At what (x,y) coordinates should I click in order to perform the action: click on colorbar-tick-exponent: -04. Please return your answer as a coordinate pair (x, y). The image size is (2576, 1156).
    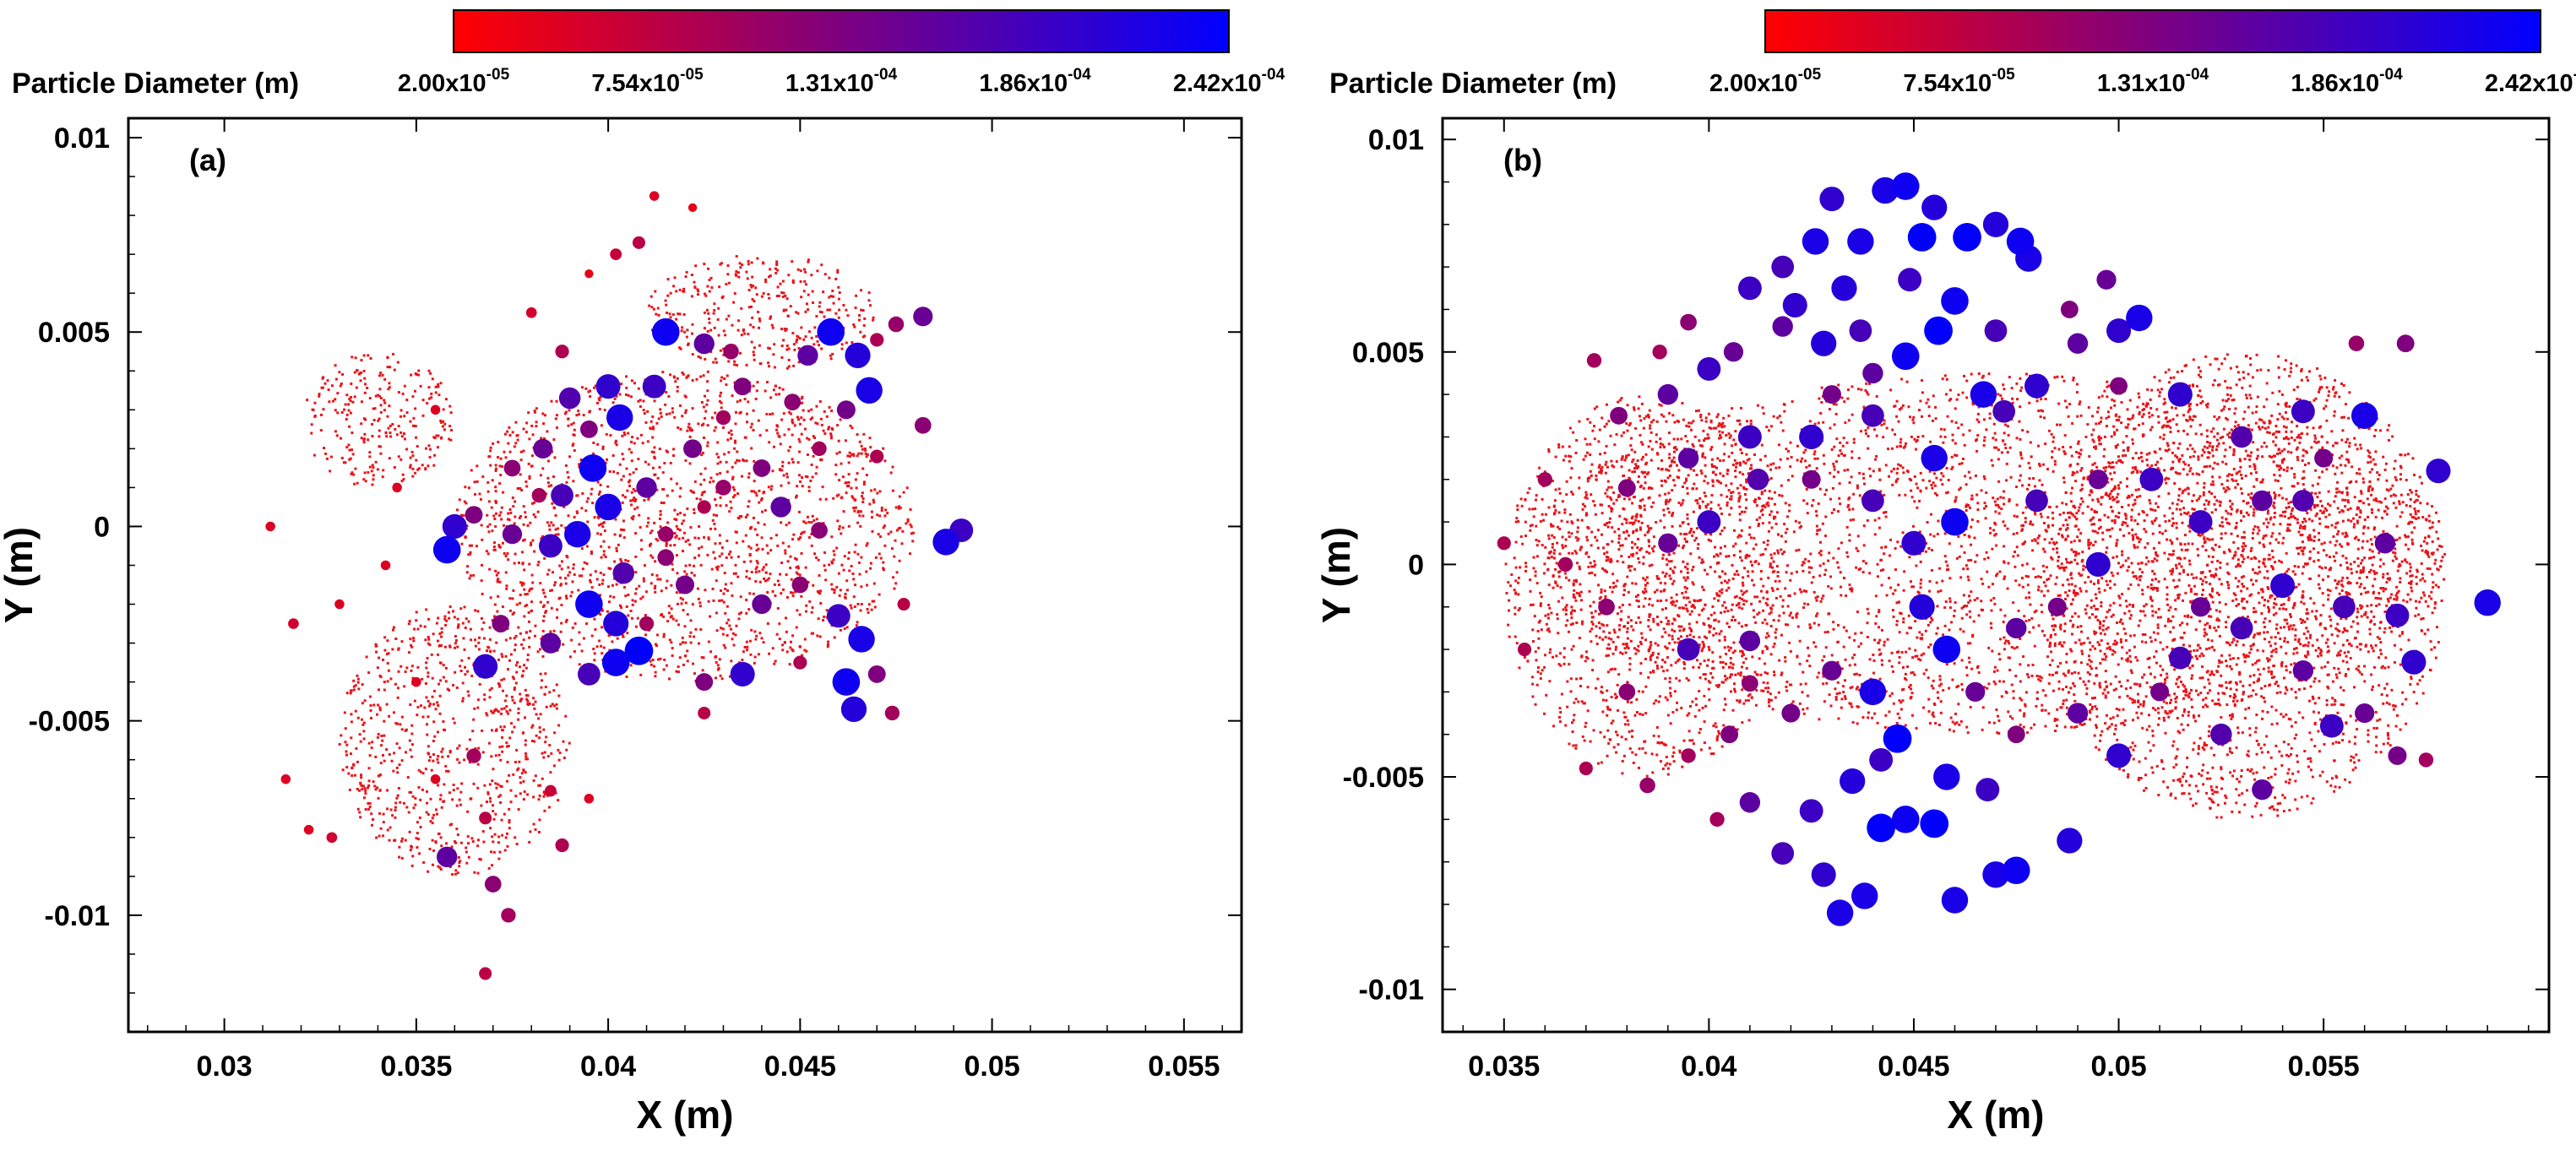
    Looking at the image, I should click on (886, 75).